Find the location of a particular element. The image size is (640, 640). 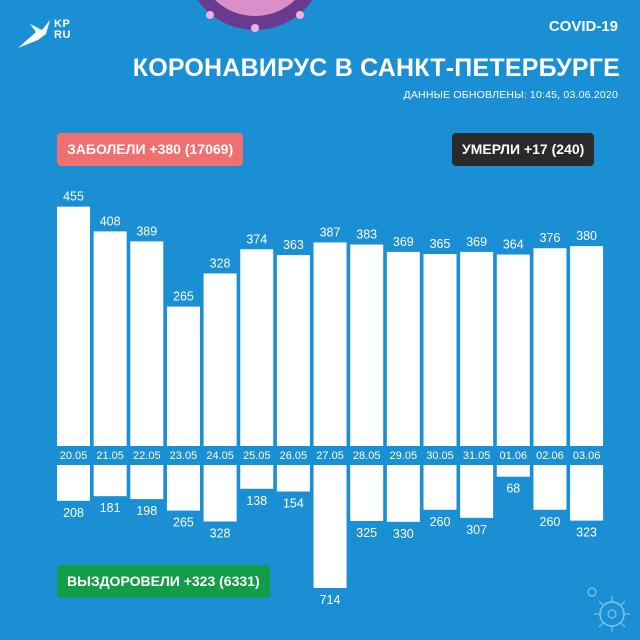

date-tick-label: 26.05 is located at coordinates (294, 456).